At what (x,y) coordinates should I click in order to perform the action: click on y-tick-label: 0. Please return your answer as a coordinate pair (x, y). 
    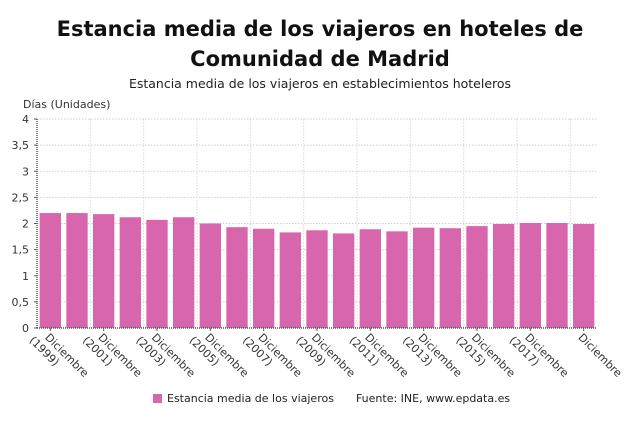
    Looking at the image, I should click on (25, 328).